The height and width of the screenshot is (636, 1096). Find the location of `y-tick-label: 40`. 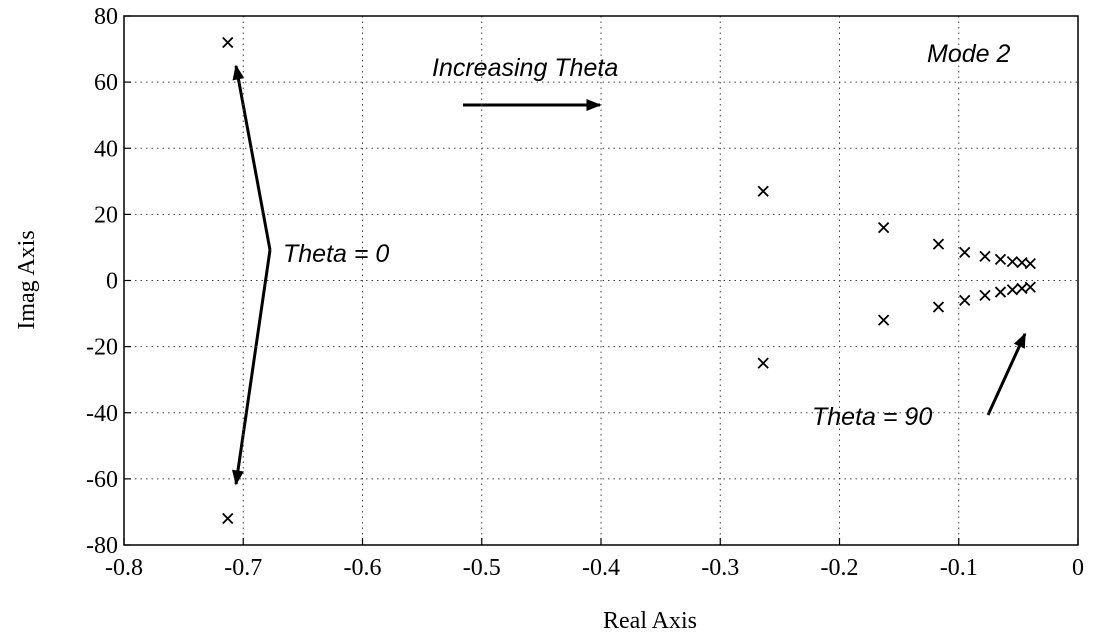

y-tick-label: 40 is located at coordinates (106, 149).